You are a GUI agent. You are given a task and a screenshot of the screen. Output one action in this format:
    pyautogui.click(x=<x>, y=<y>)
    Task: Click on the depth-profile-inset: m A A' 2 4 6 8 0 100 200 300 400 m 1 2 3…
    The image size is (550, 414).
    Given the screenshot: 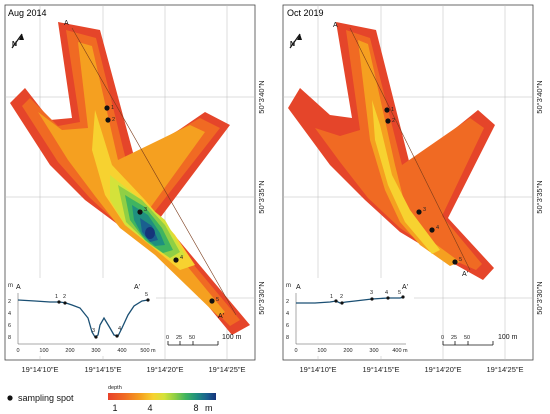 What is the action you would take?
    pyautogui.click(x=349, y=317)
    